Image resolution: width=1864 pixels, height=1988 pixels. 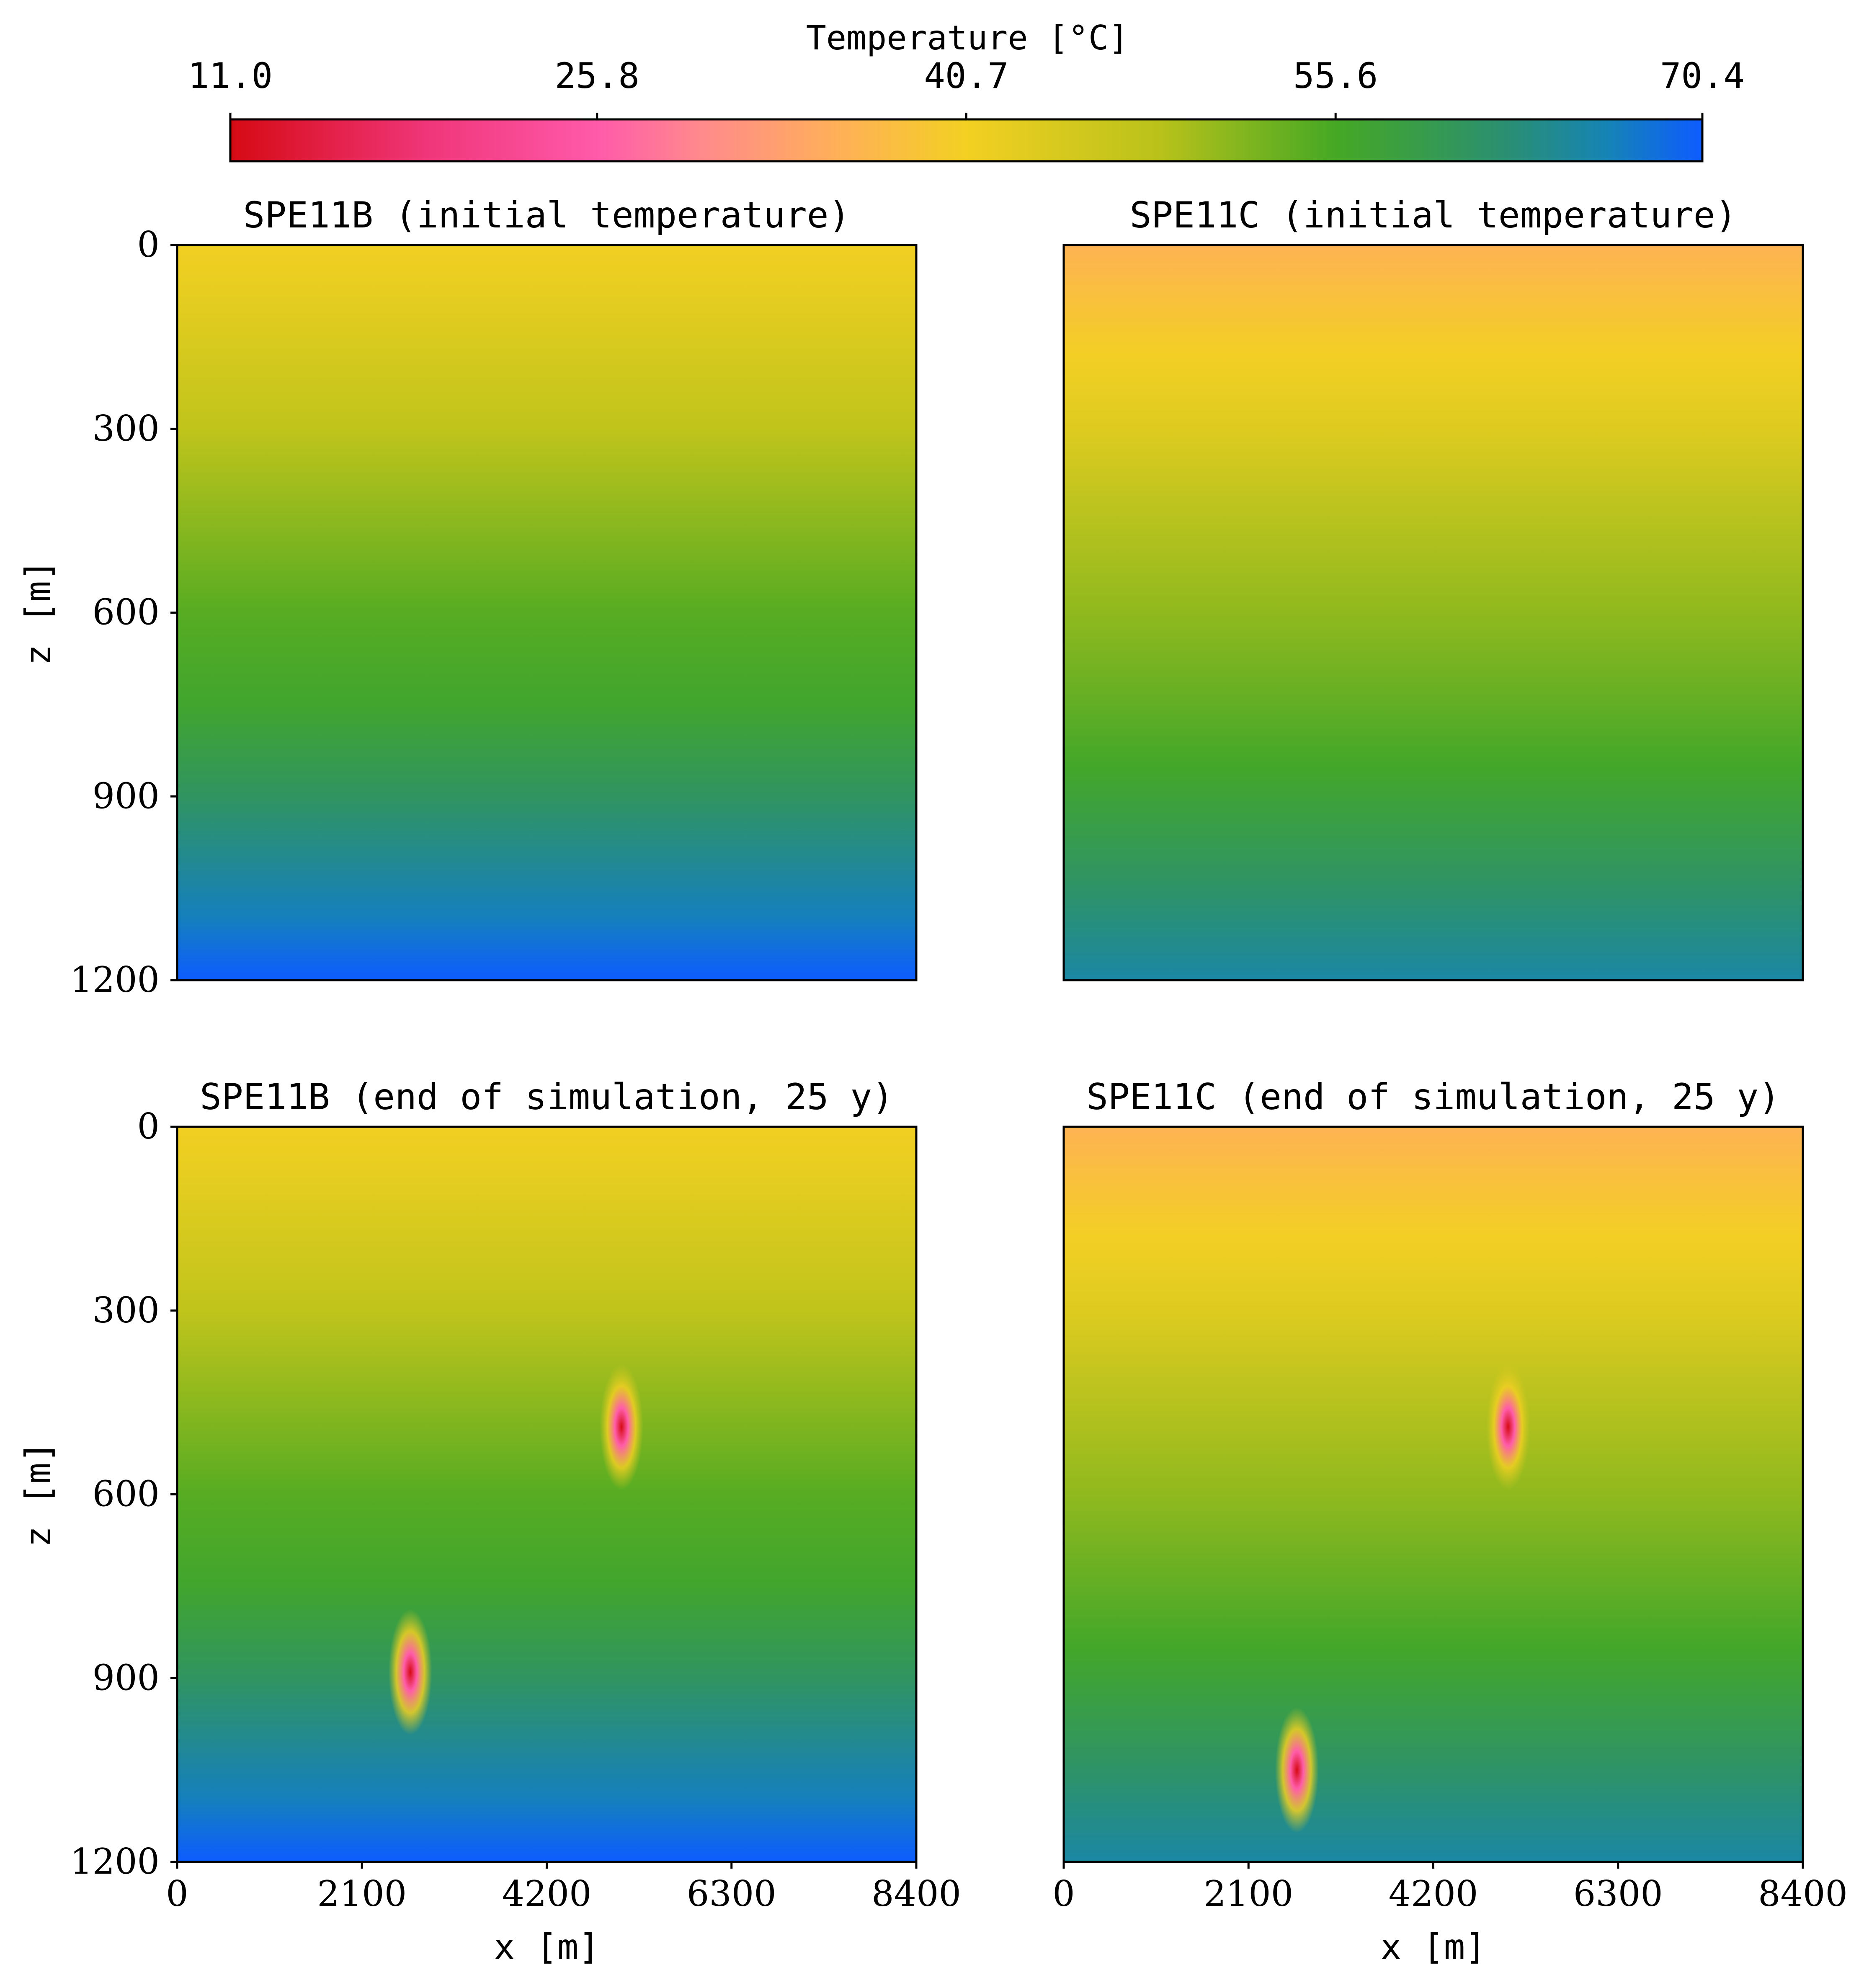 What do you see at coordinates (547, 215) in the screenshot?
I see `panel-title: SPE11B (initial temperature)` at bounding box center [547, 215].